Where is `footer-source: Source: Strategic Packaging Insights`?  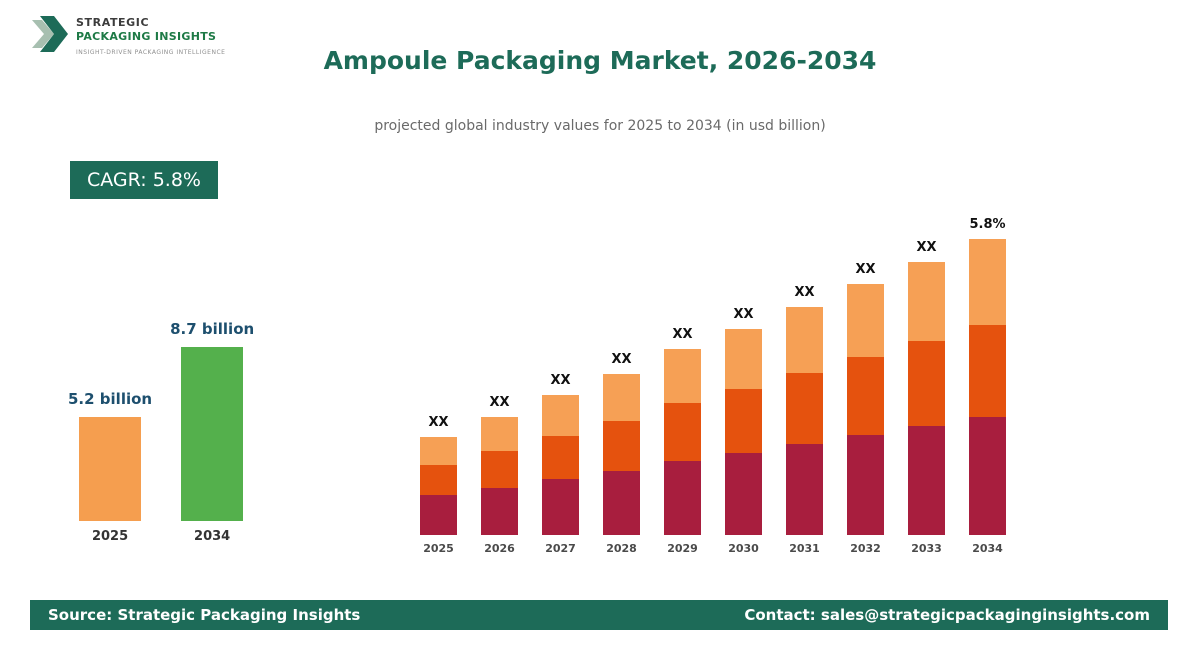 footer-source: Source: Strategic Packaging Insights is located at coordinates (204, 615).